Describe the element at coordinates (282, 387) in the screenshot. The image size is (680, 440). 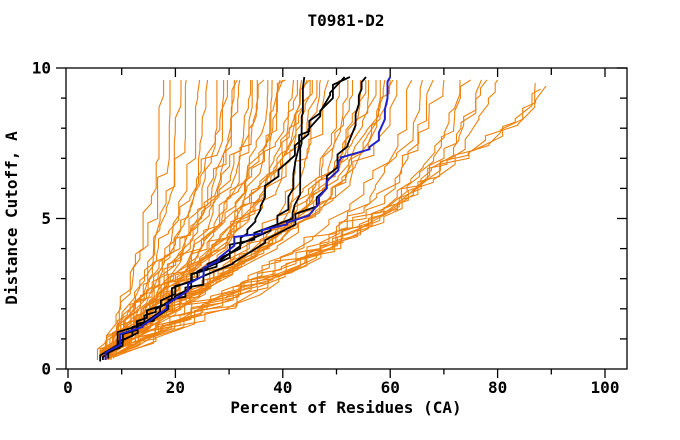
I see `x-tick-label: 40` at that location.